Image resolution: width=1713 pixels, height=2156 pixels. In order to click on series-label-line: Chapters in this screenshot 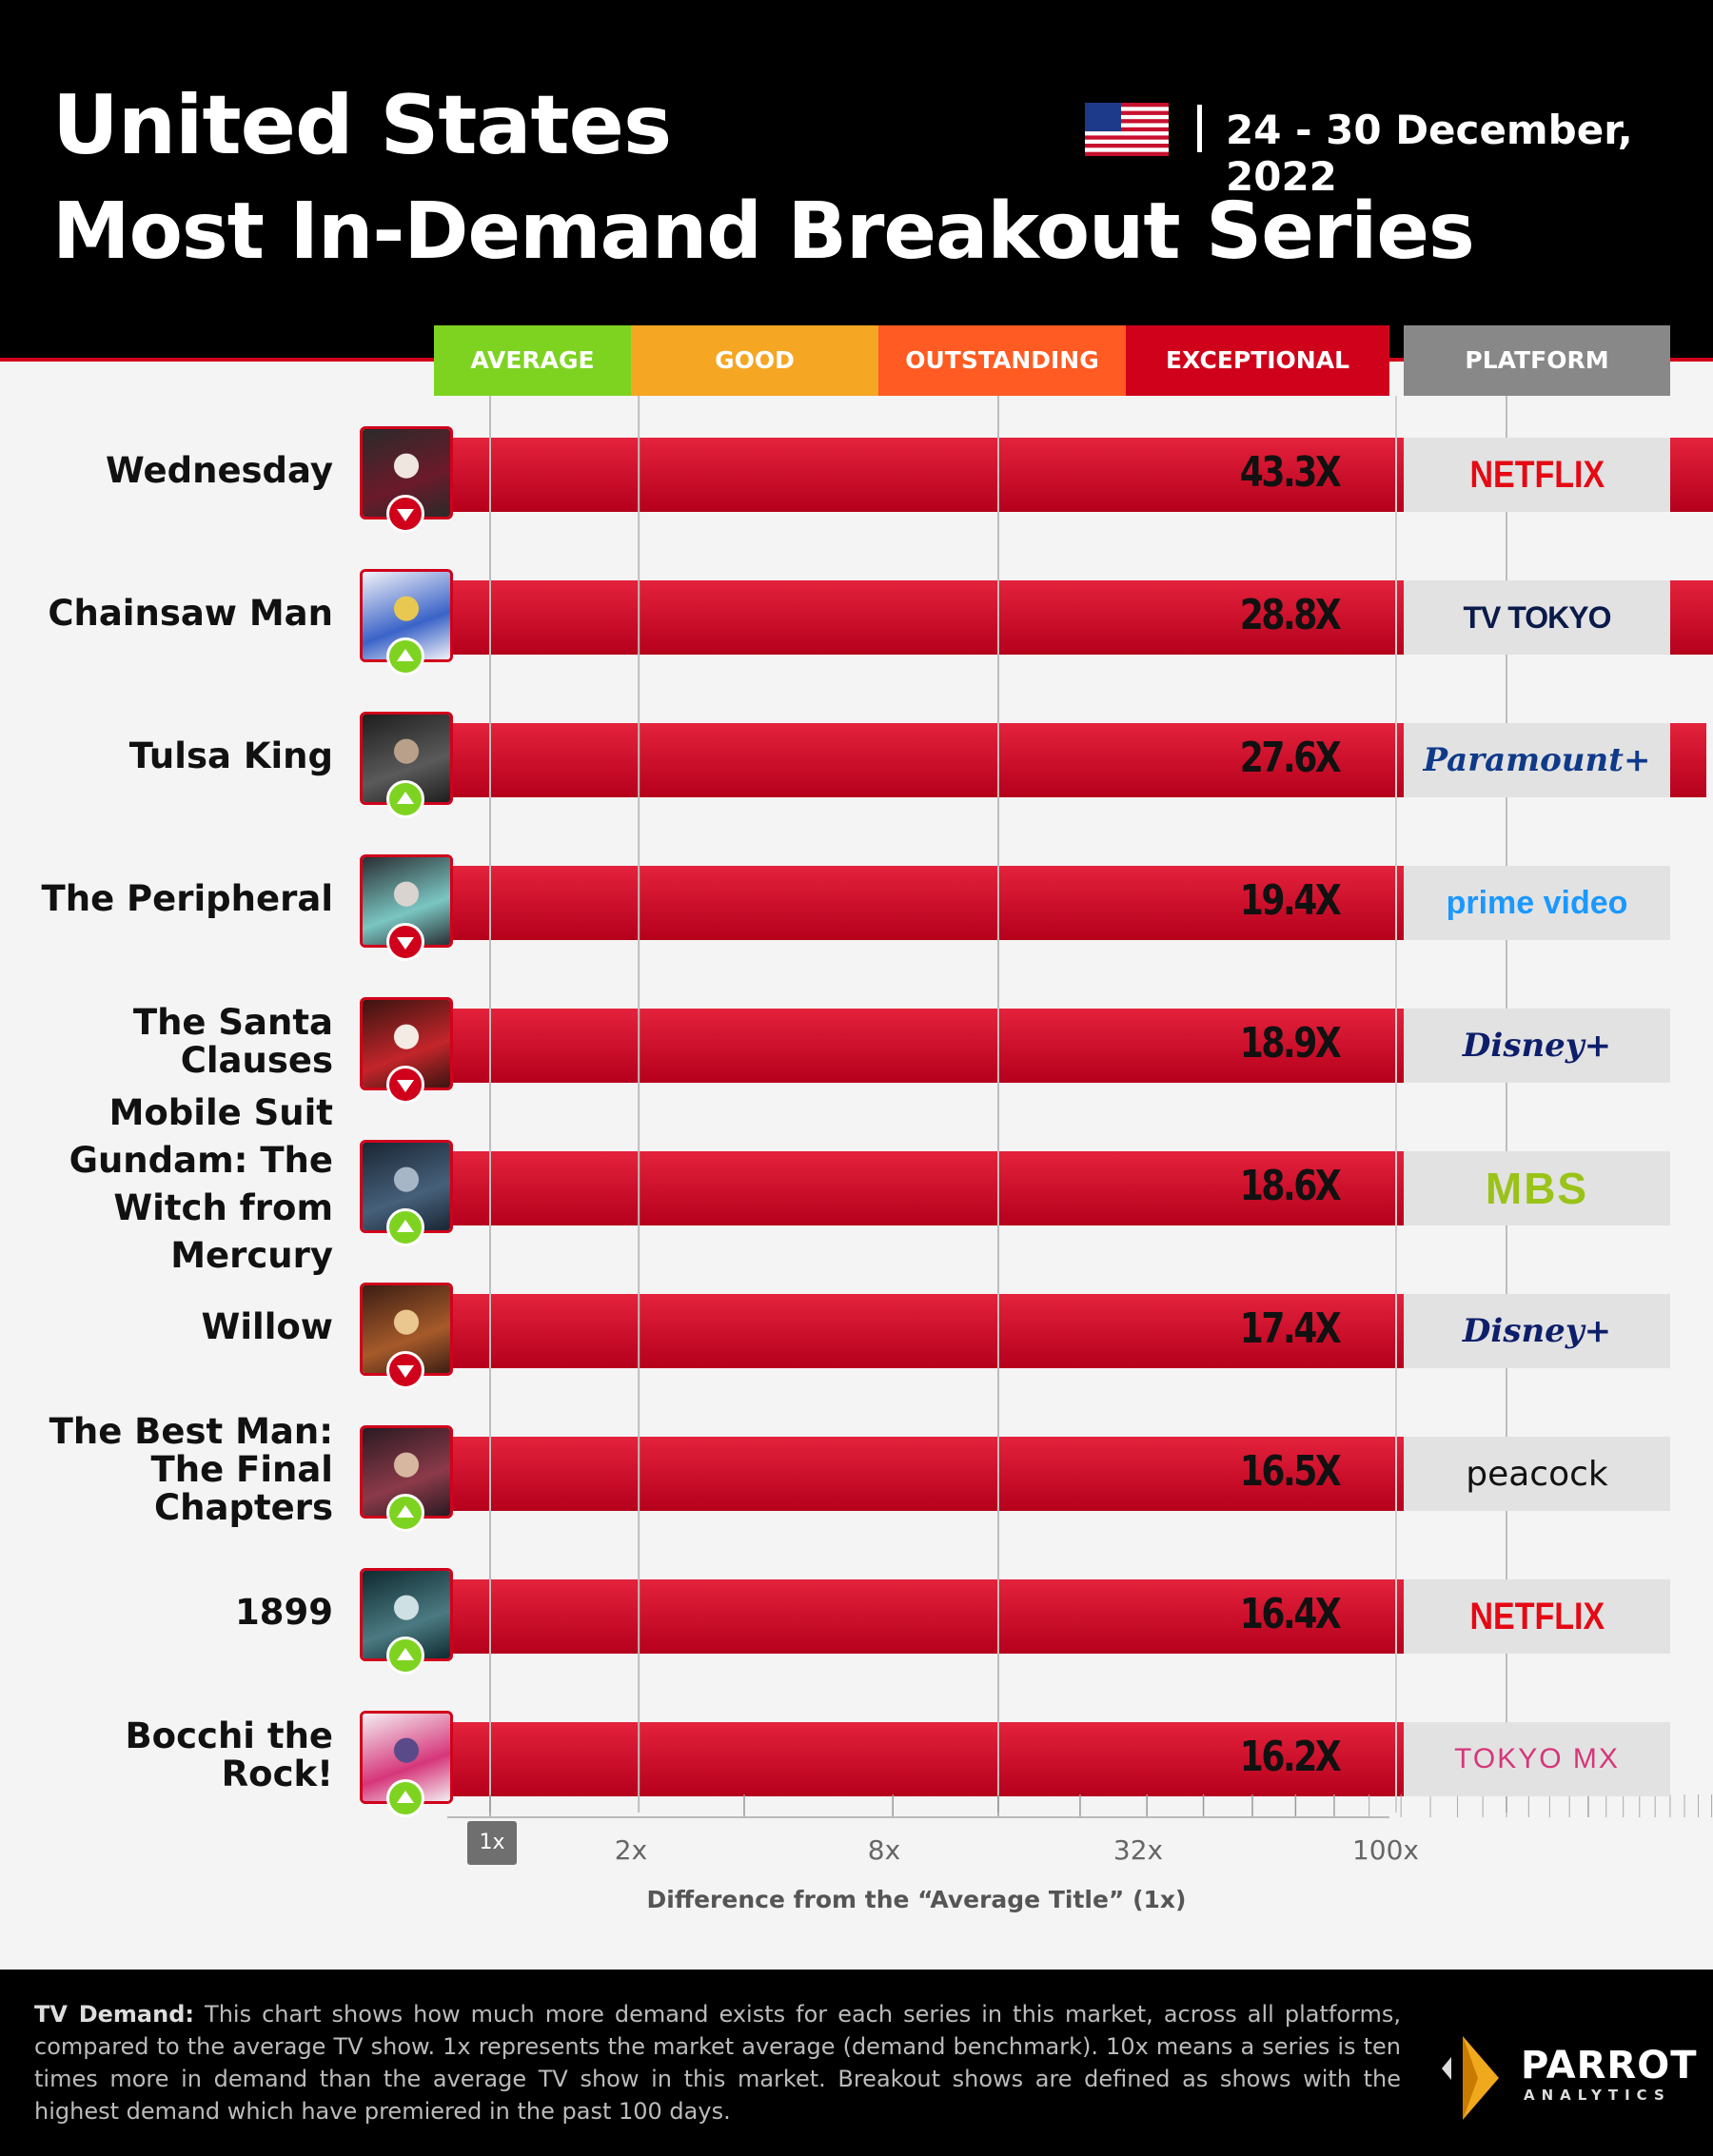, I will do `click(243, 1507)`.